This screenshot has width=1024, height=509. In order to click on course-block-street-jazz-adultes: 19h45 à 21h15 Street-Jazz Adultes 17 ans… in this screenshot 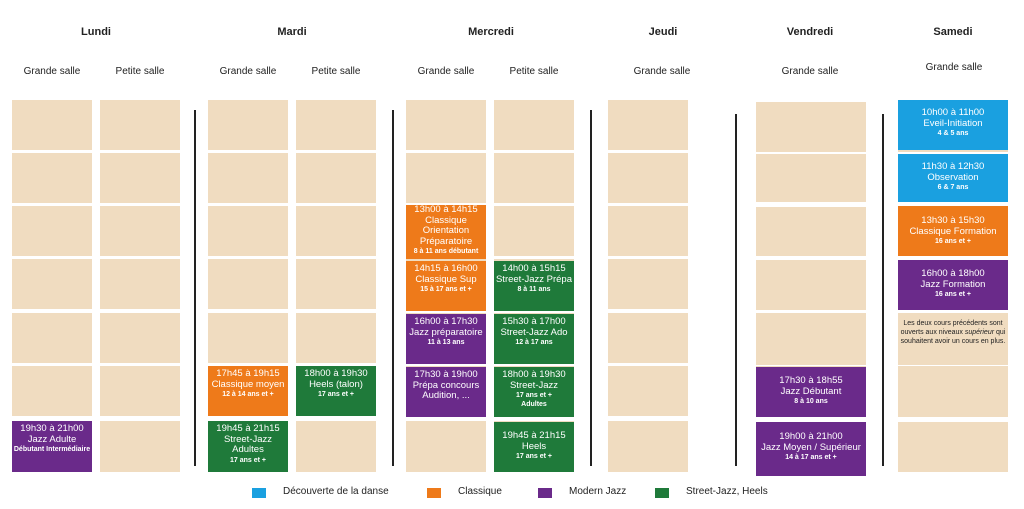, I will do `click(248, 446)`.